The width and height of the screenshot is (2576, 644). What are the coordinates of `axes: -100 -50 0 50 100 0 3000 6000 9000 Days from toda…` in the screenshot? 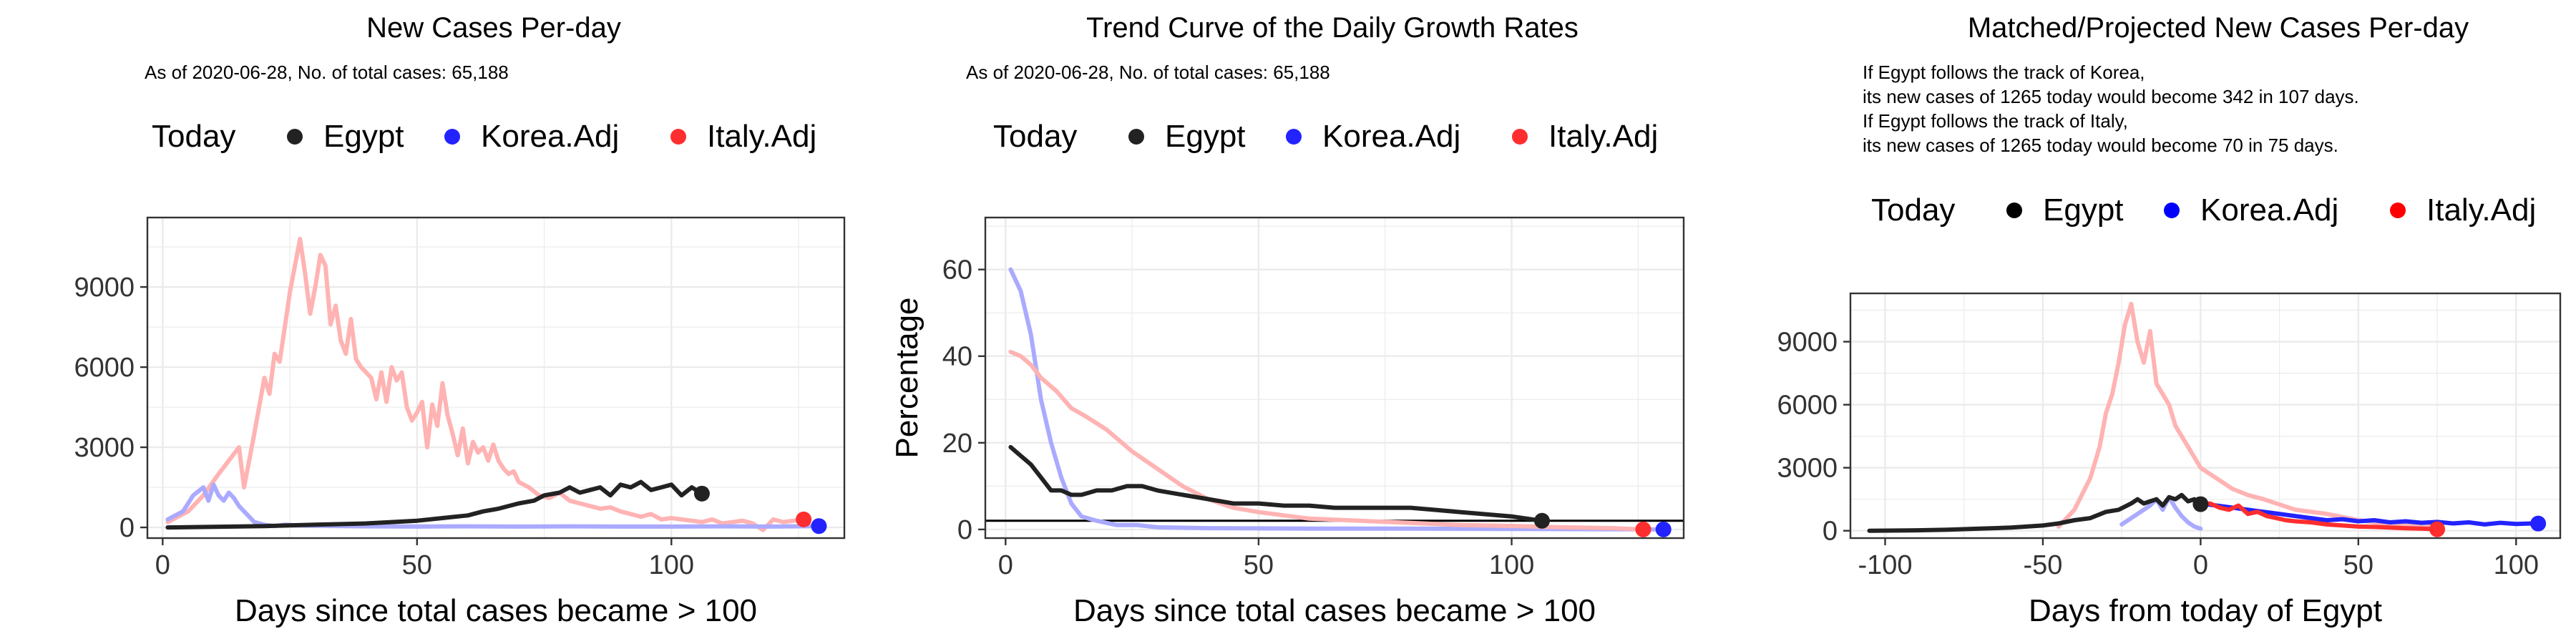 It's located at (2158, 478).